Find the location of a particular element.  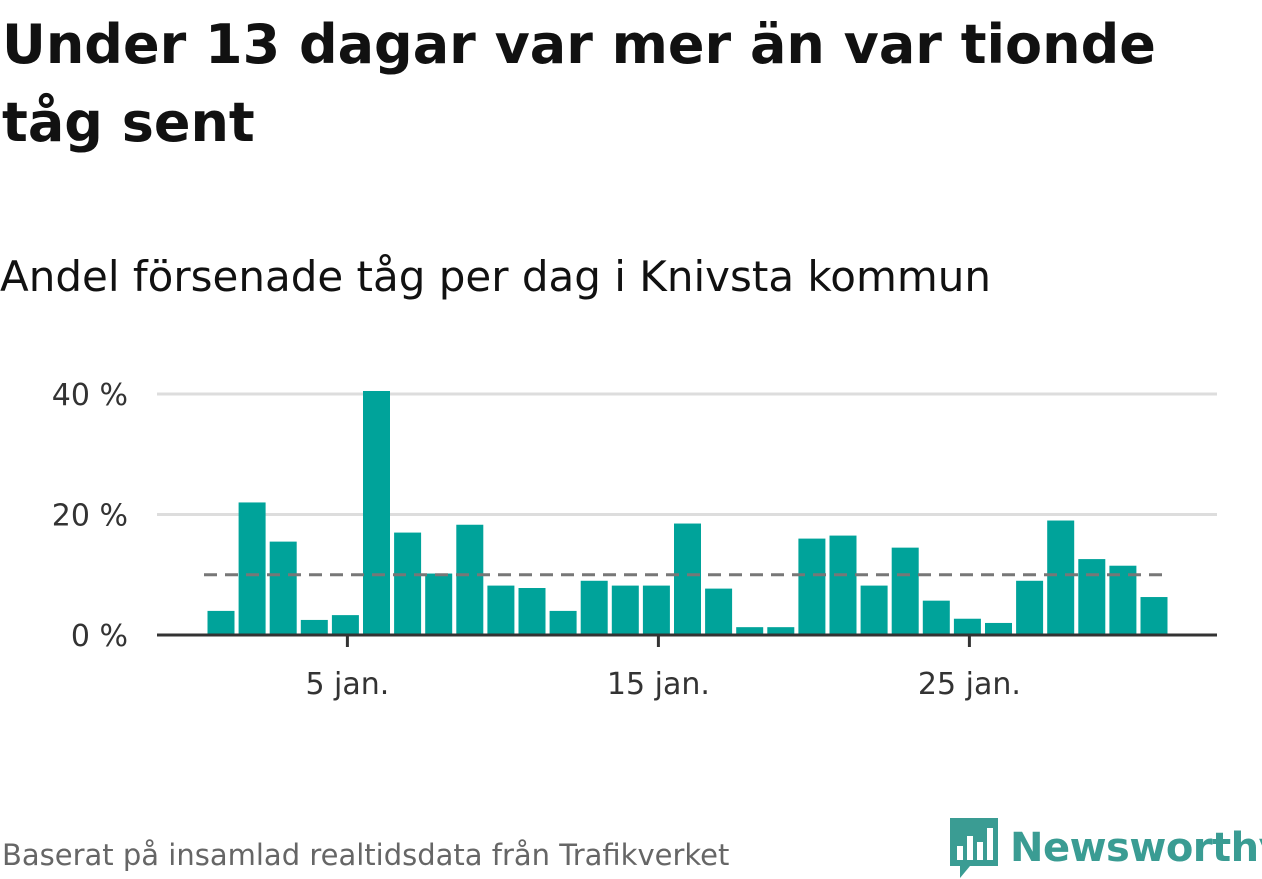

x-tick-label: 25 jan. is located at coordinates (969, 684).